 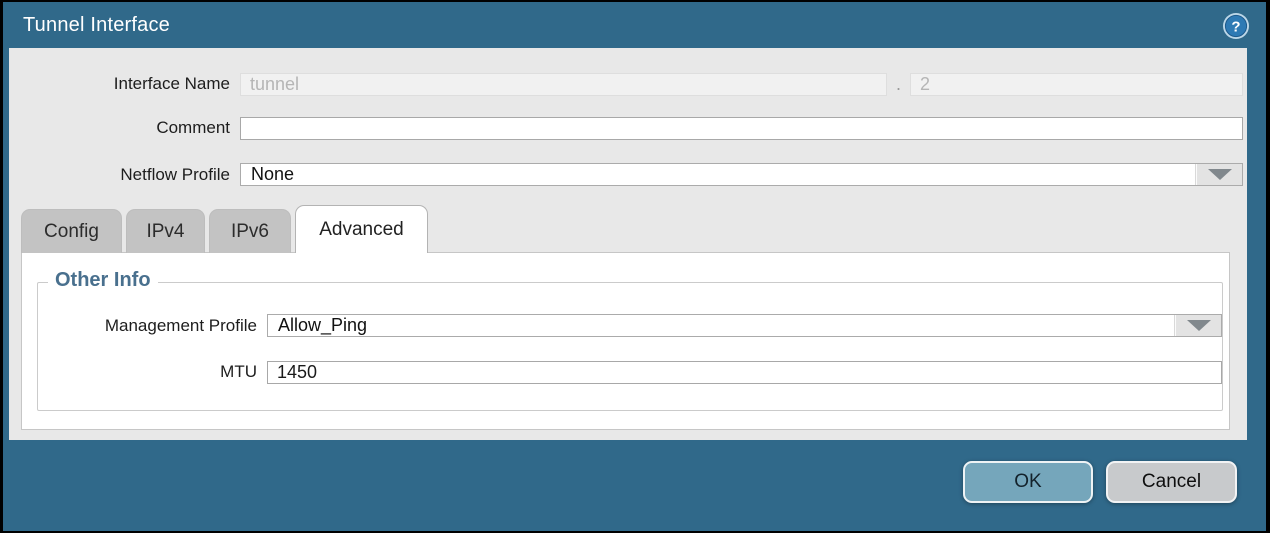 I want to click on management-profile-label: Management Profile, so click(x=180, y=325).